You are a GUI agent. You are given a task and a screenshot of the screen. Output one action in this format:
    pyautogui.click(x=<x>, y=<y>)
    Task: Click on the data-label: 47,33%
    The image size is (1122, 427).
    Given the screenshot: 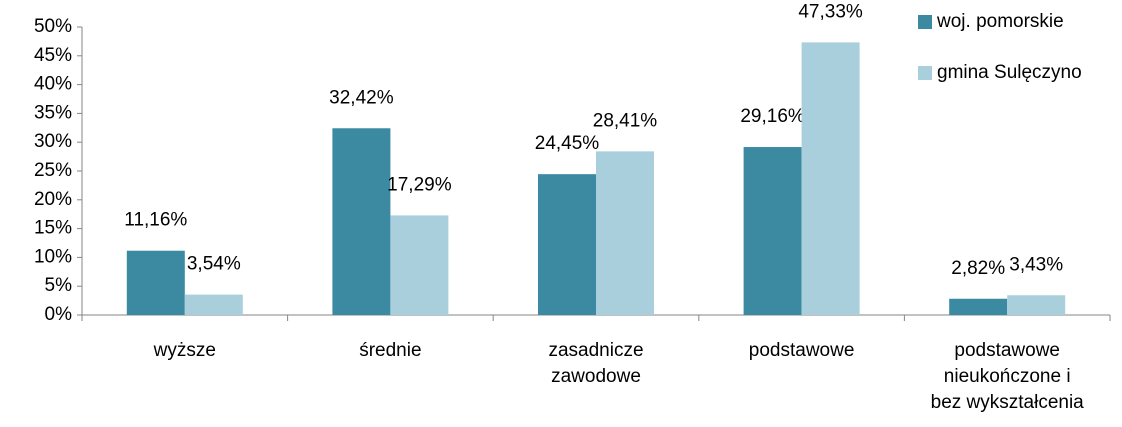 What is the action you would take?
    pyautogui.click(x=830, y=11)
    